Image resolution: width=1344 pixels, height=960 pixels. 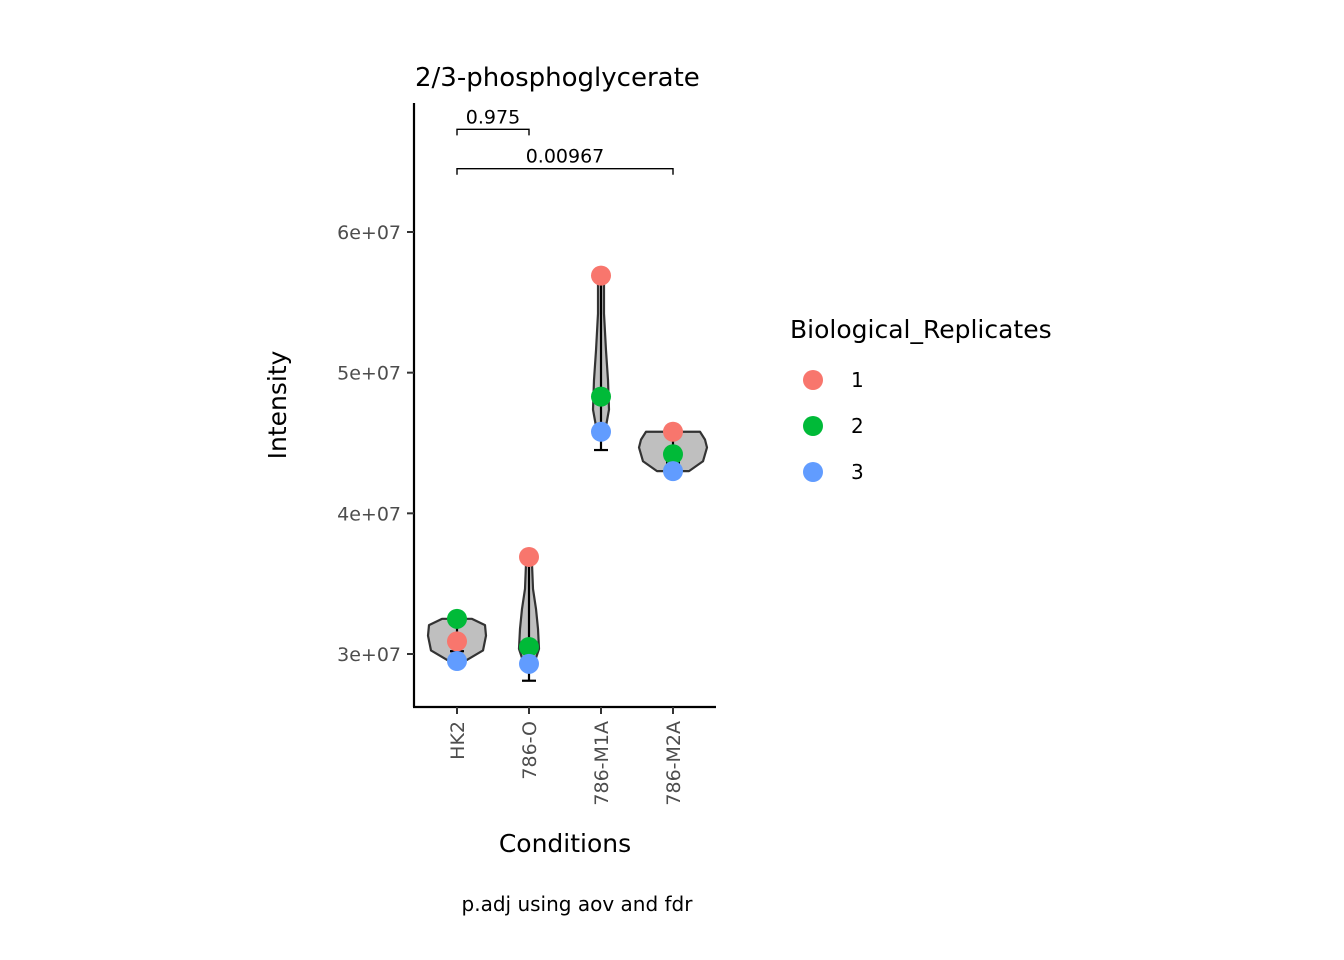 What do you see at coordinates (565, 483) in the screenshot?
I see `error-bars` at bounding box center [565, 483].